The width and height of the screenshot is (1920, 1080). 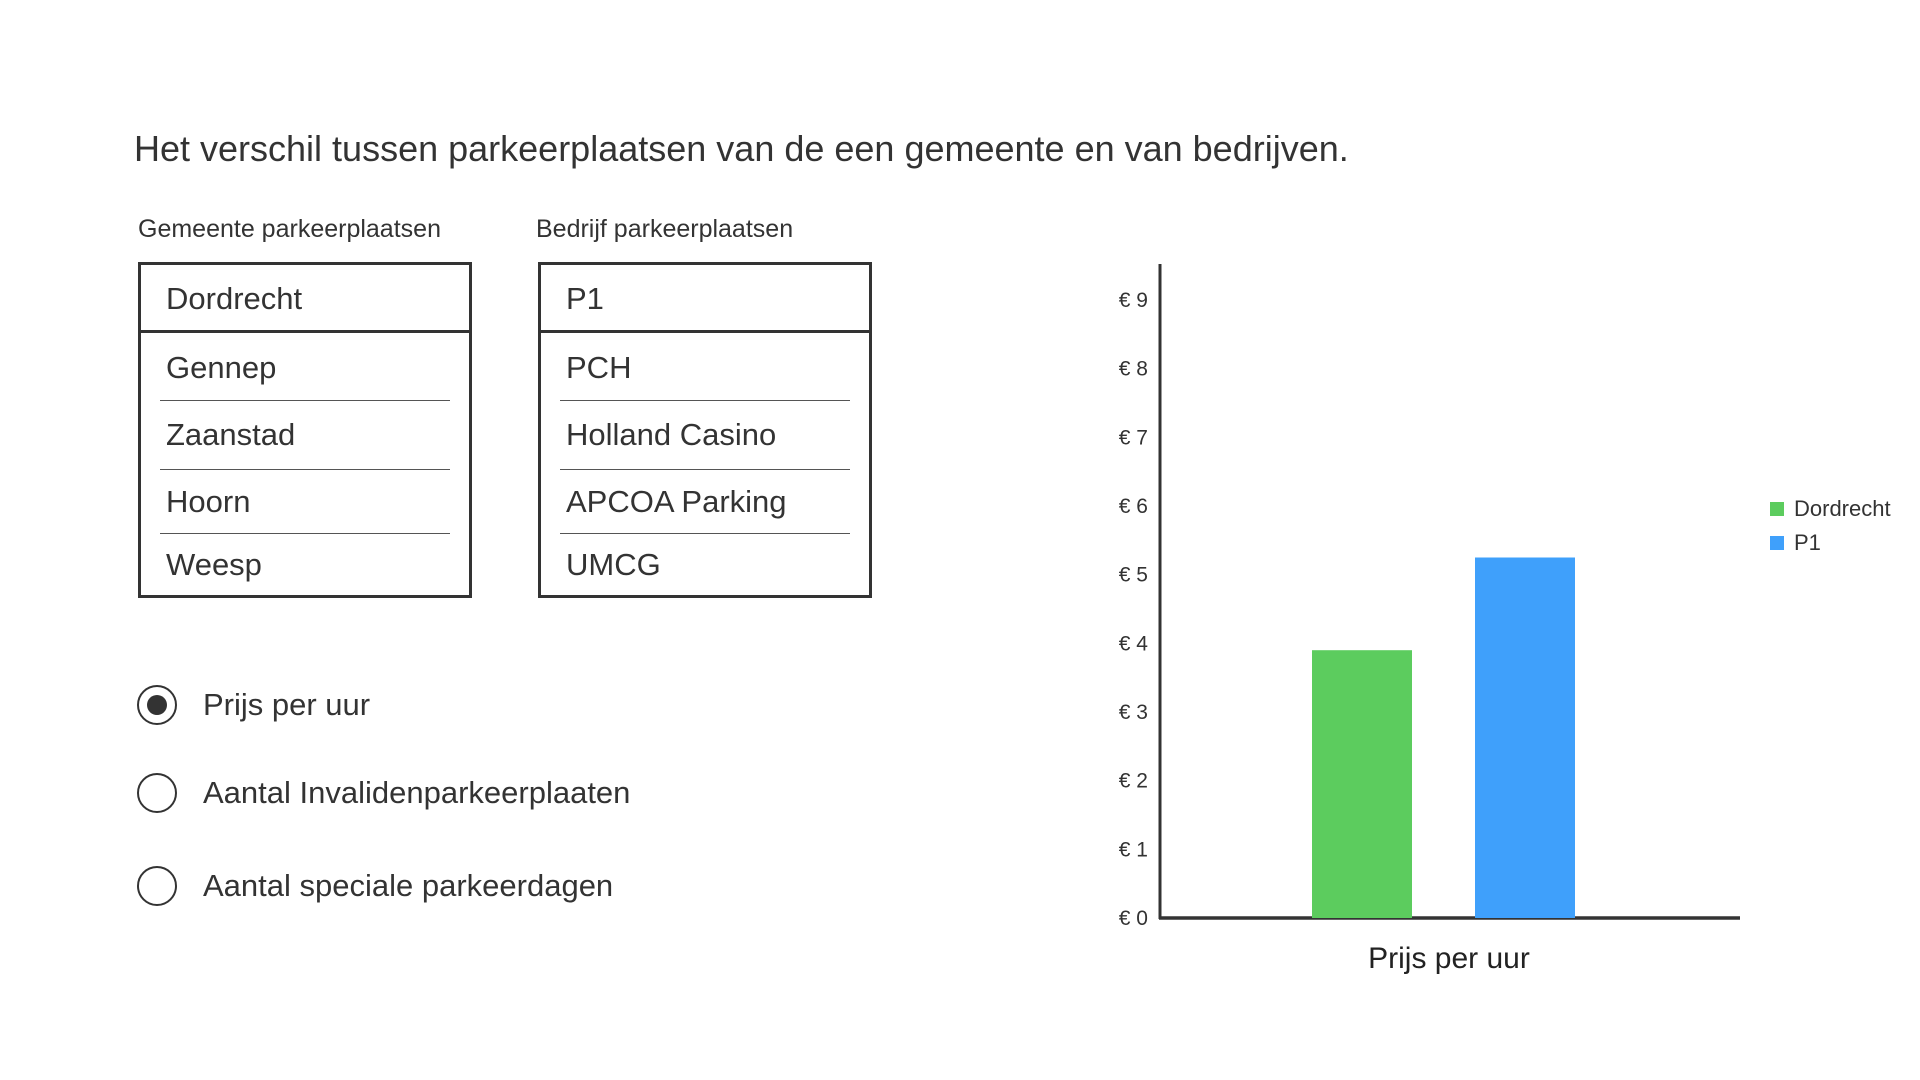 I want to click on option-prijs-per-uur: Prijs per uur, so click(x=253, y=705).